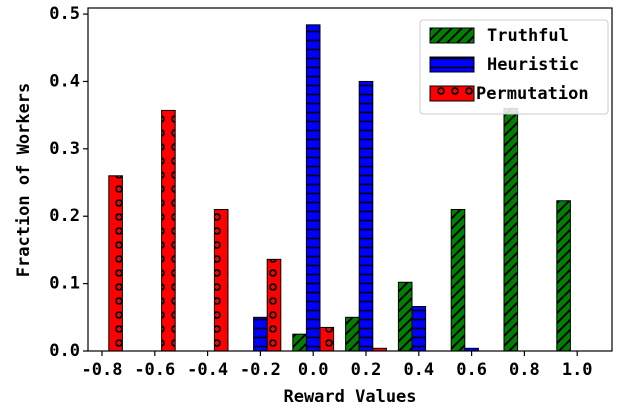  Describe the element at coordinates (260, 370) in the screenshot. I see `x-tick-label: -0.2` at that location.